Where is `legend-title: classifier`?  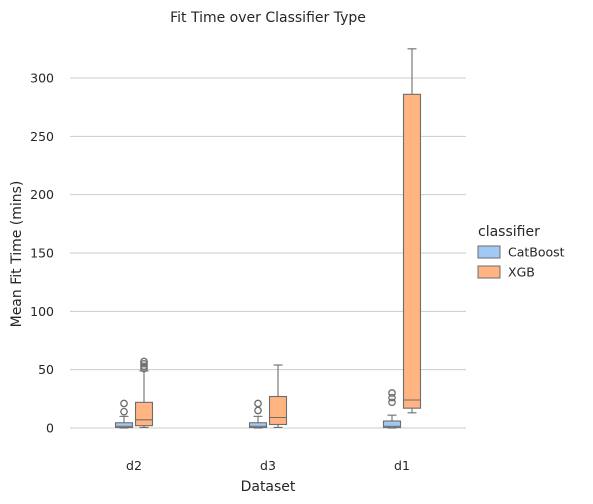
legend-title: classifier is located at coordinates (509, 232).